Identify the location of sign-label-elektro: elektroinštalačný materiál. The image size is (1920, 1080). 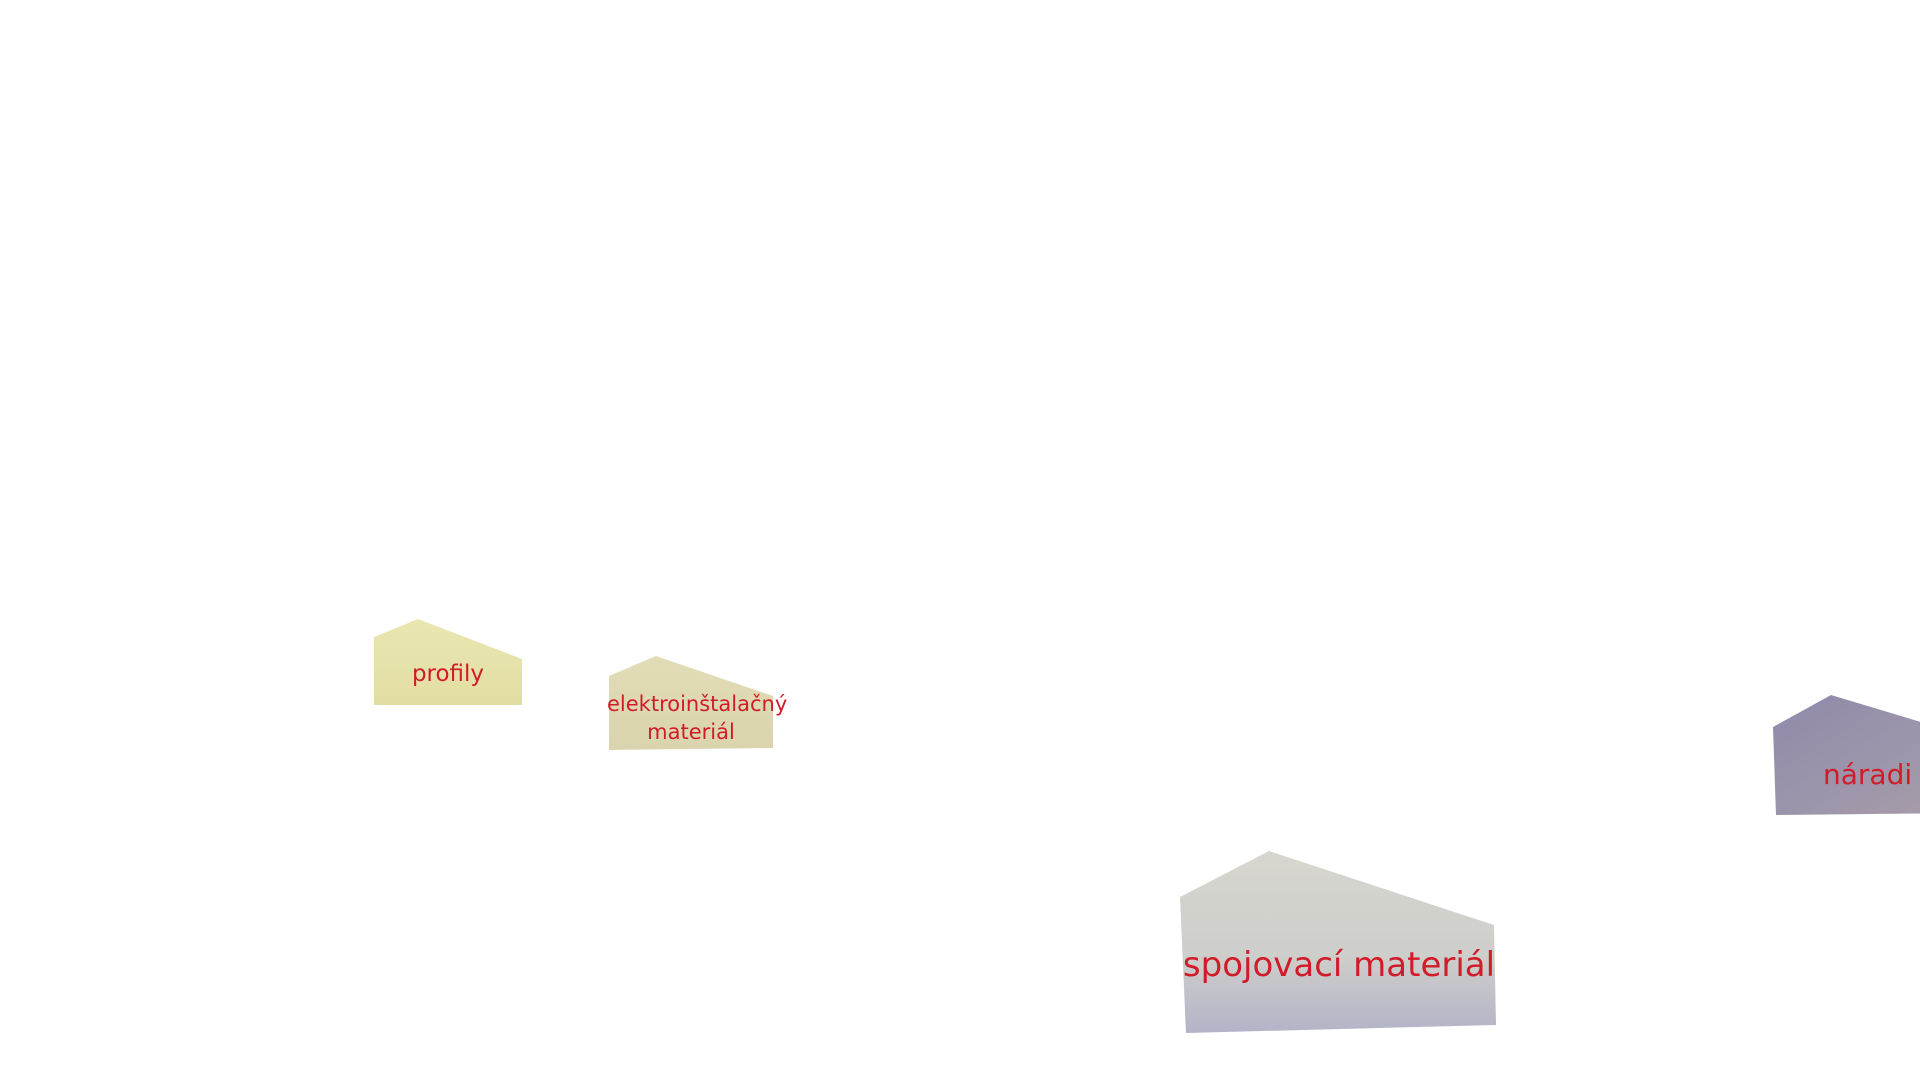
(697, 718).